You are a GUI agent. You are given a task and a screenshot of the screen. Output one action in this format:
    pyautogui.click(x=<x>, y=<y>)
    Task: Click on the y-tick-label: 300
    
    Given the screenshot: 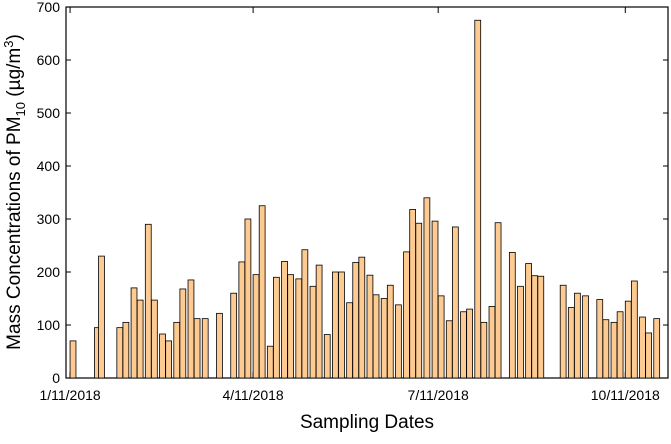 What is the action you would take?
    pyautogui.click(x=49, y=219)
    